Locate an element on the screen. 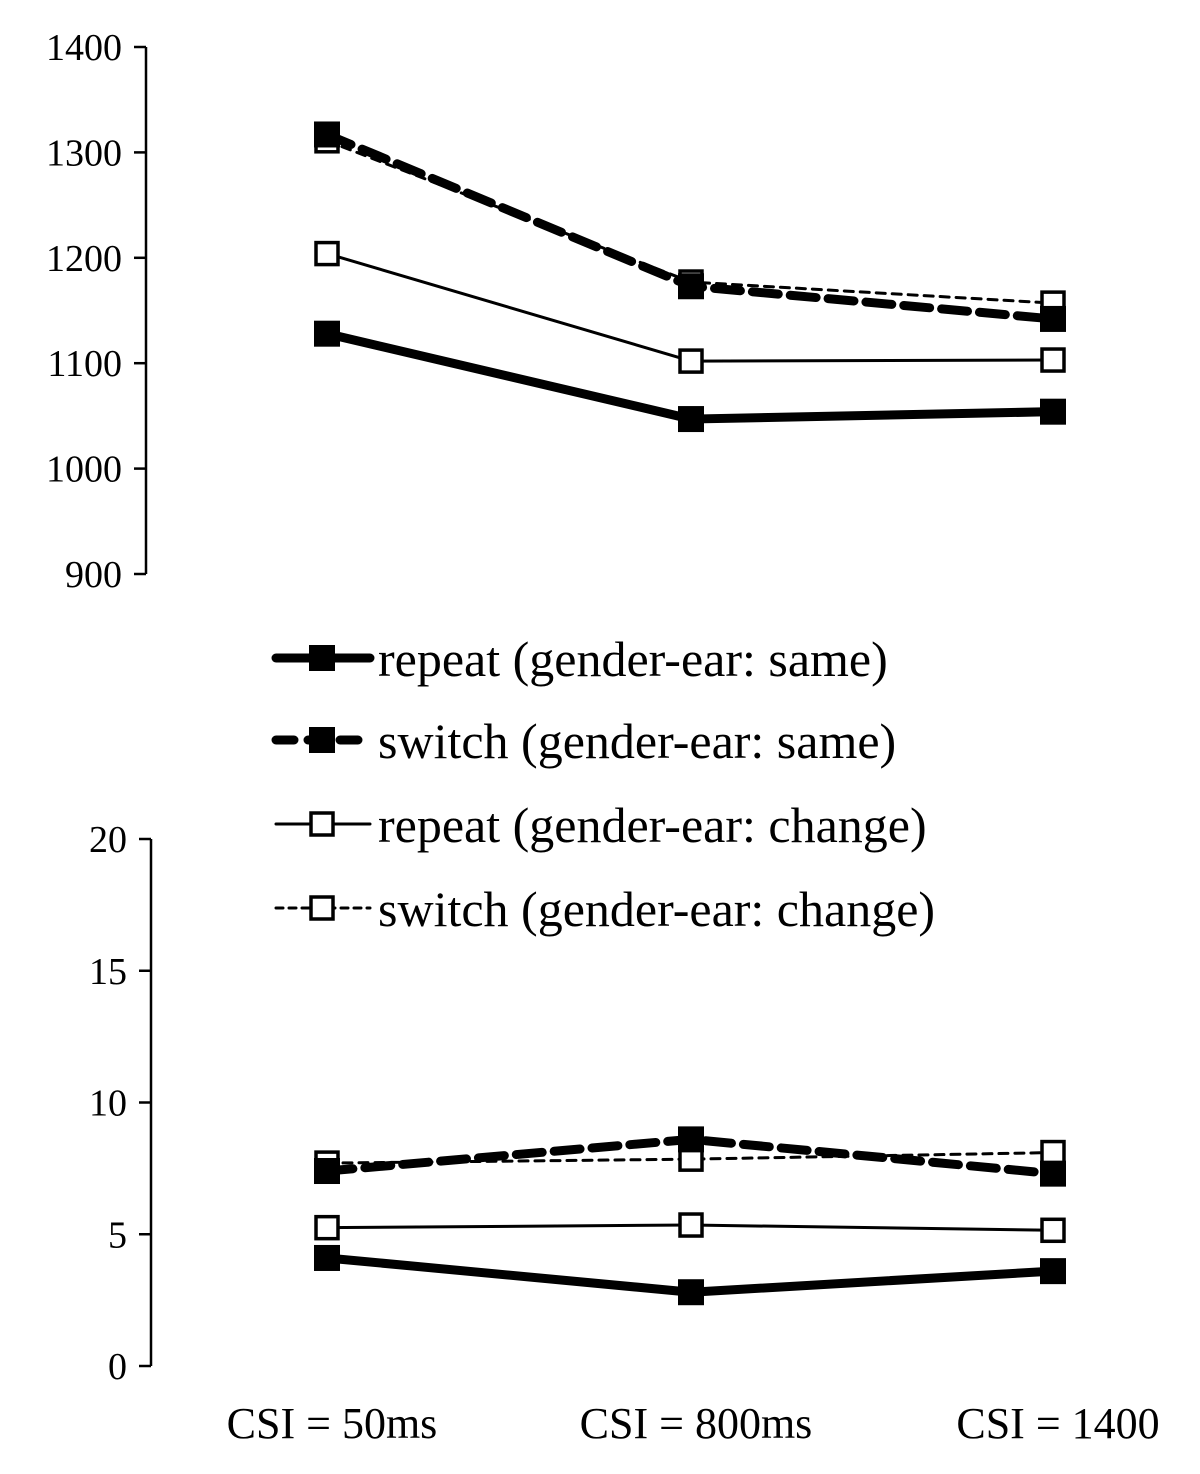 The width and height of the screenshot is (1200, 1474). x-category-label: CSI = 800ms is located at coordinates (696, 1423).